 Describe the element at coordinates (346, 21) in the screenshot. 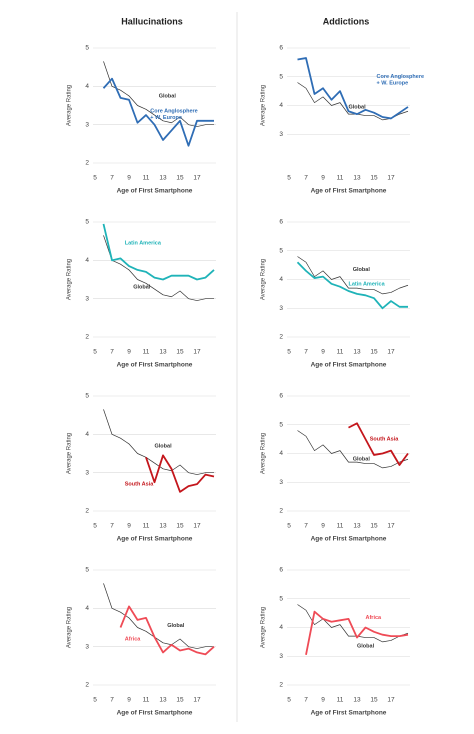

I see `column-title: Addictions` at that location.